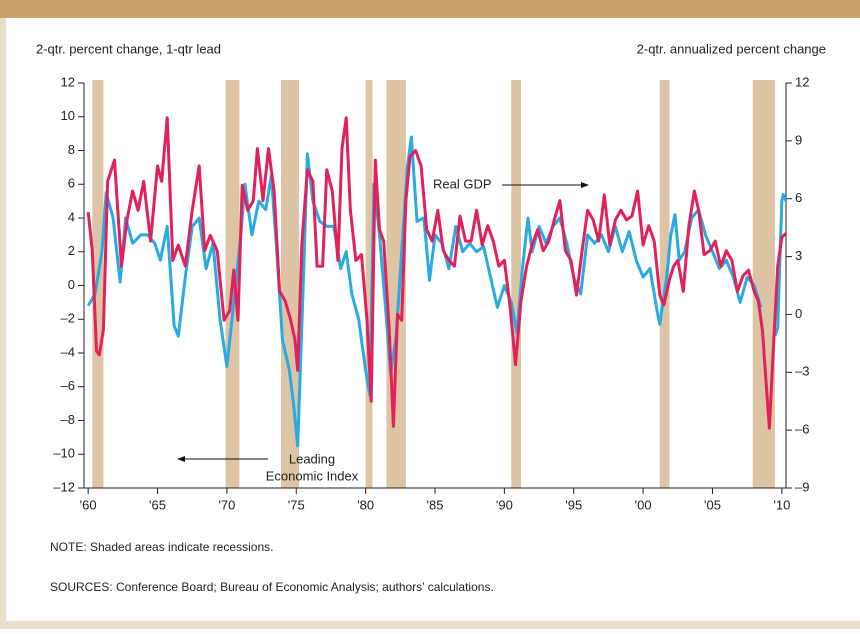 This screenshot has height=634, width=860. I want to click on left-border, so click(3, 323).